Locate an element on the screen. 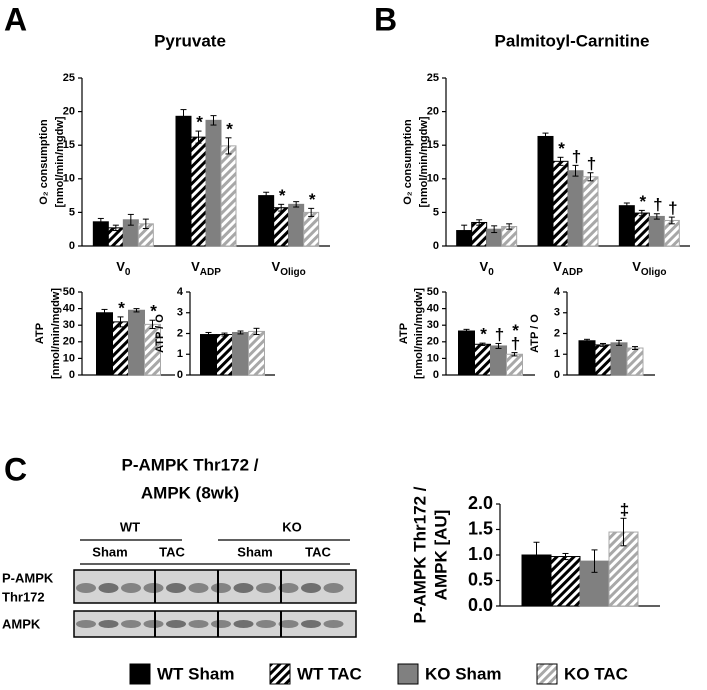 The image size is (707, 690). y-tick-label: 1 is located at coordinates (180, 354).